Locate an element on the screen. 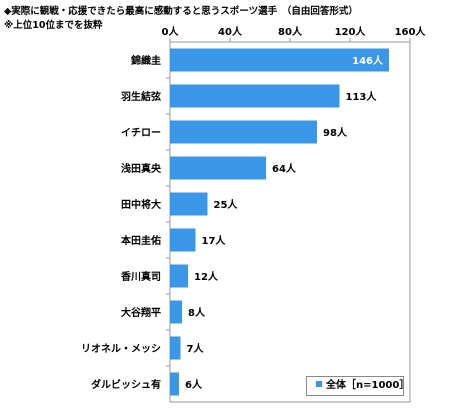  category-label: 羽生結弦 is located at coordinates (141, 96).